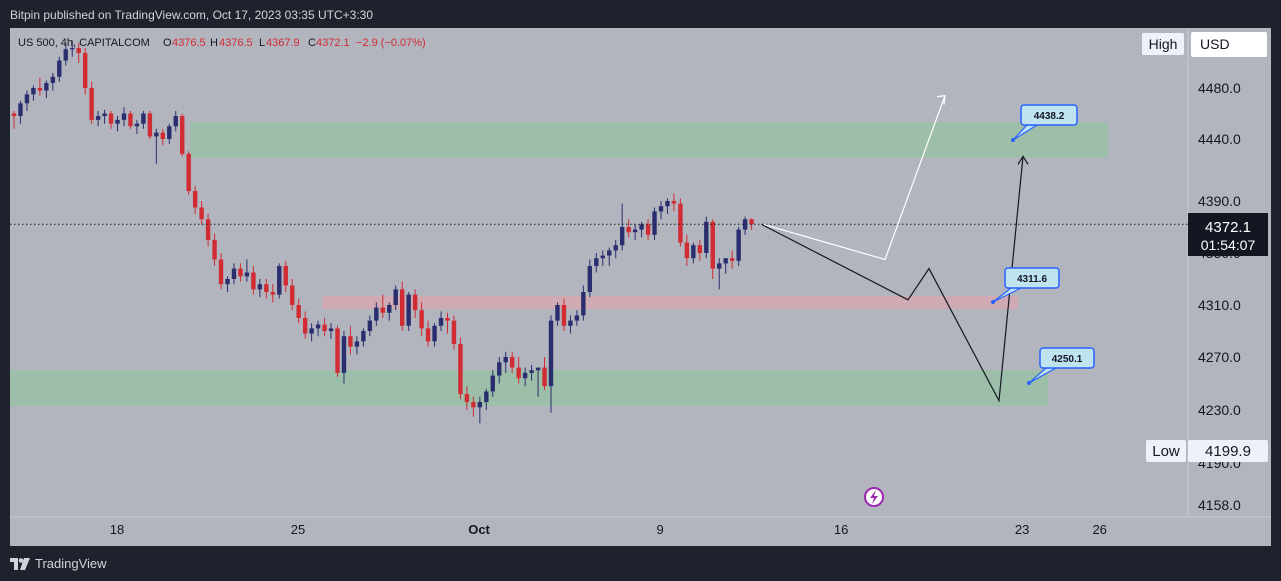 Image resolution: width=1281 pixels, height=581 pixels. I want to click on price-callout: 4250.1, so click(1061, 366).